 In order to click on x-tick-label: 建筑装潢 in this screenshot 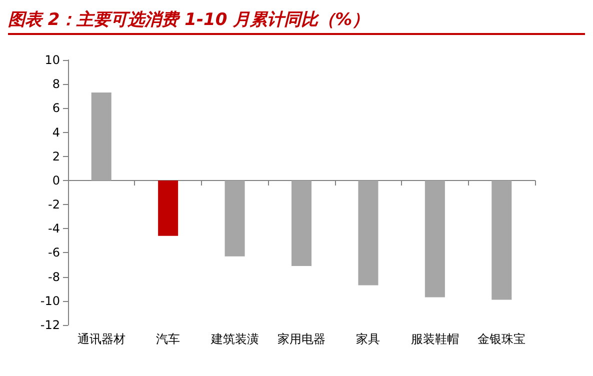, I will do `click(234, 339)`.